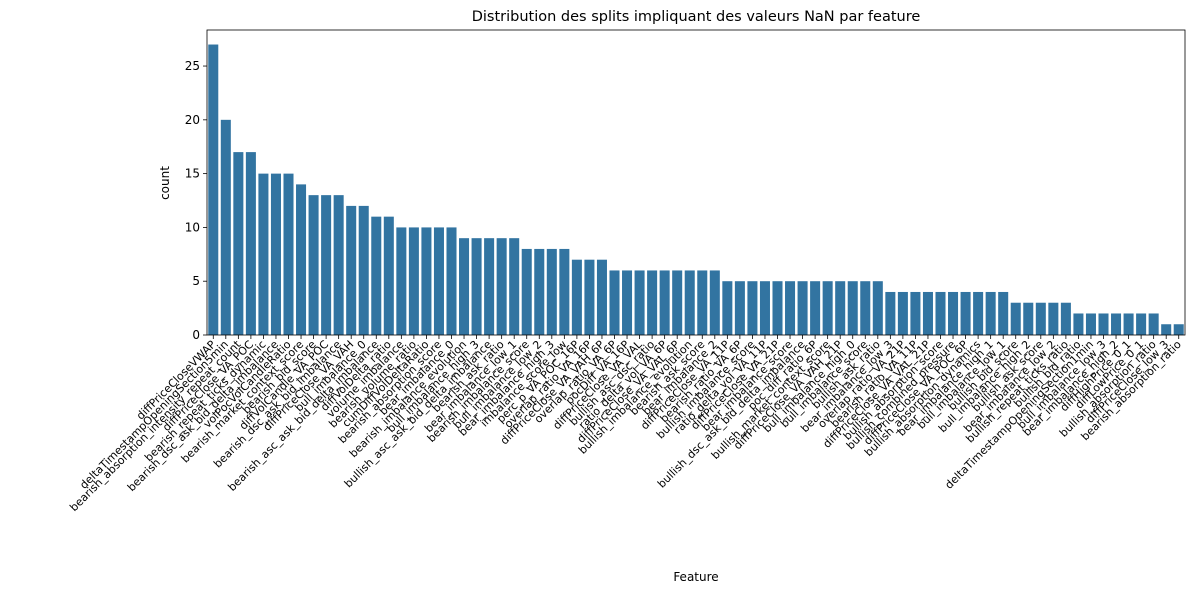 Image resolution: width=1200 pixels, height=600 pixels. What do you see at coordinates (165, 183) in the screenshot?
I see `y-axis-label: count` at bounding box center [165, 183].